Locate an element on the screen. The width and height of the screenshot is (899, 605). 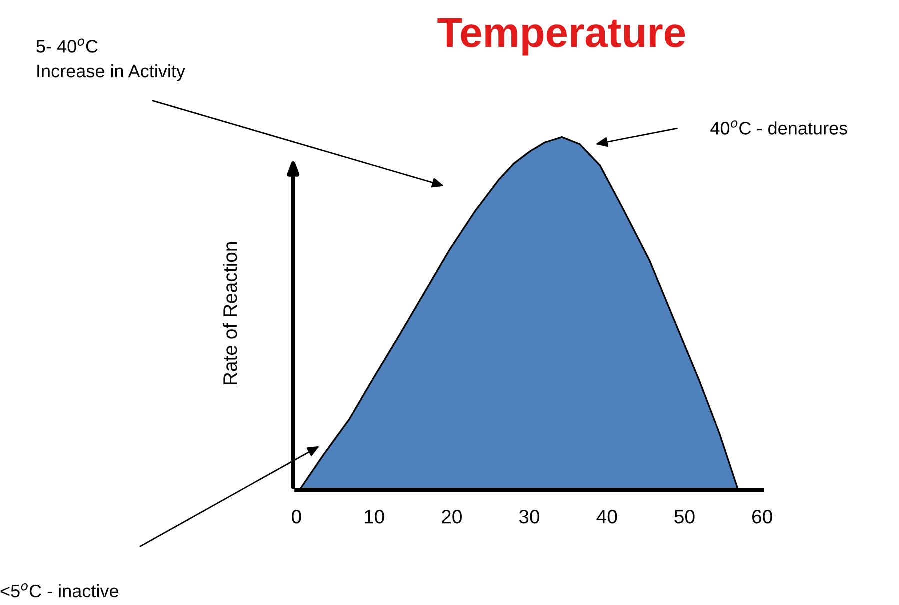
x-tick-label: 20 is located at coordinates (452, 517).